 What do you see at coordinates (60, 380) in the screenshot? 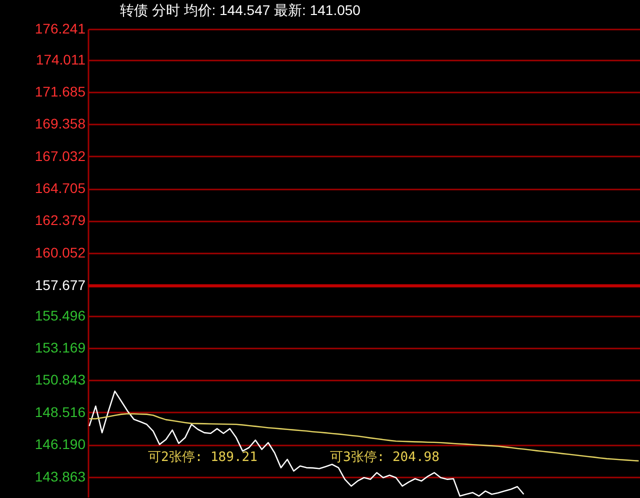
I see `y-tick-label: 150.843` at bounding box center [60, 380].